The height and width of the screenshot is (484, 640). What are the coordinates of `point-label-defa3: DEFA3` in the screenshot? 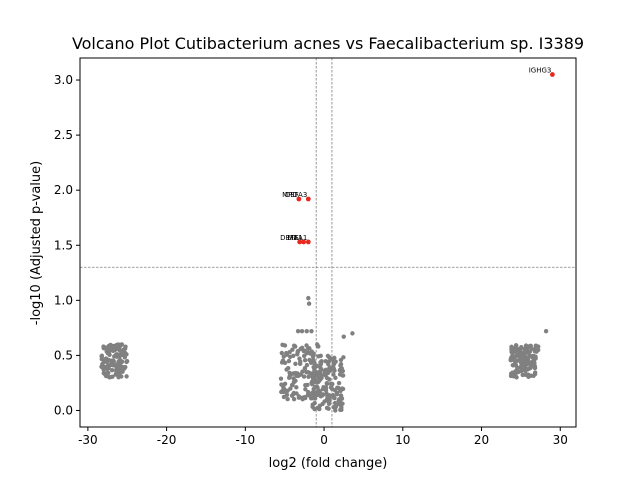 It's located at (296, 195).